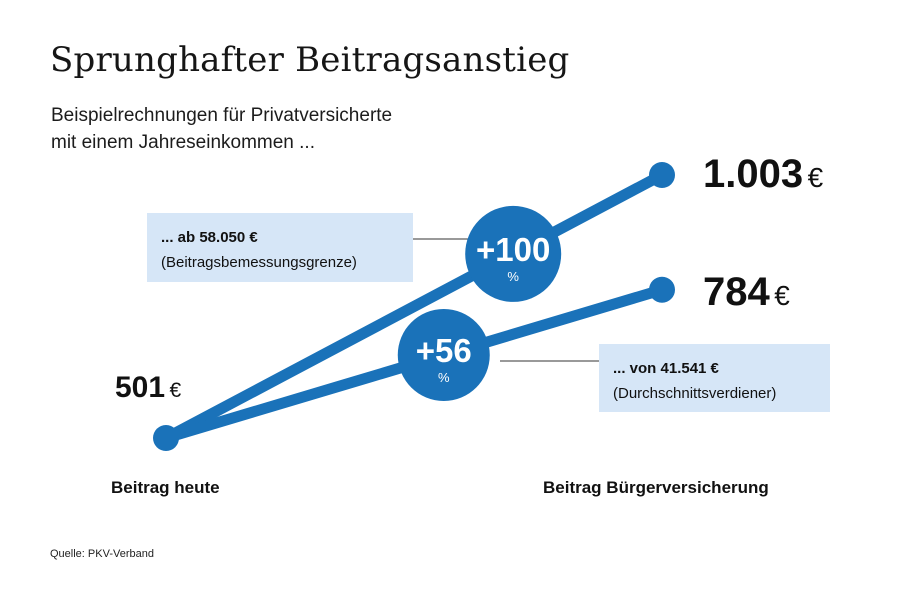 The width and height of the screenshot is (900, 600). What do you see at coordinates (259, 262) in the screenshot?
I see `callout-bbg-note: (Beitragsbemessungsgrenze)` at bounding box center [259, 262].